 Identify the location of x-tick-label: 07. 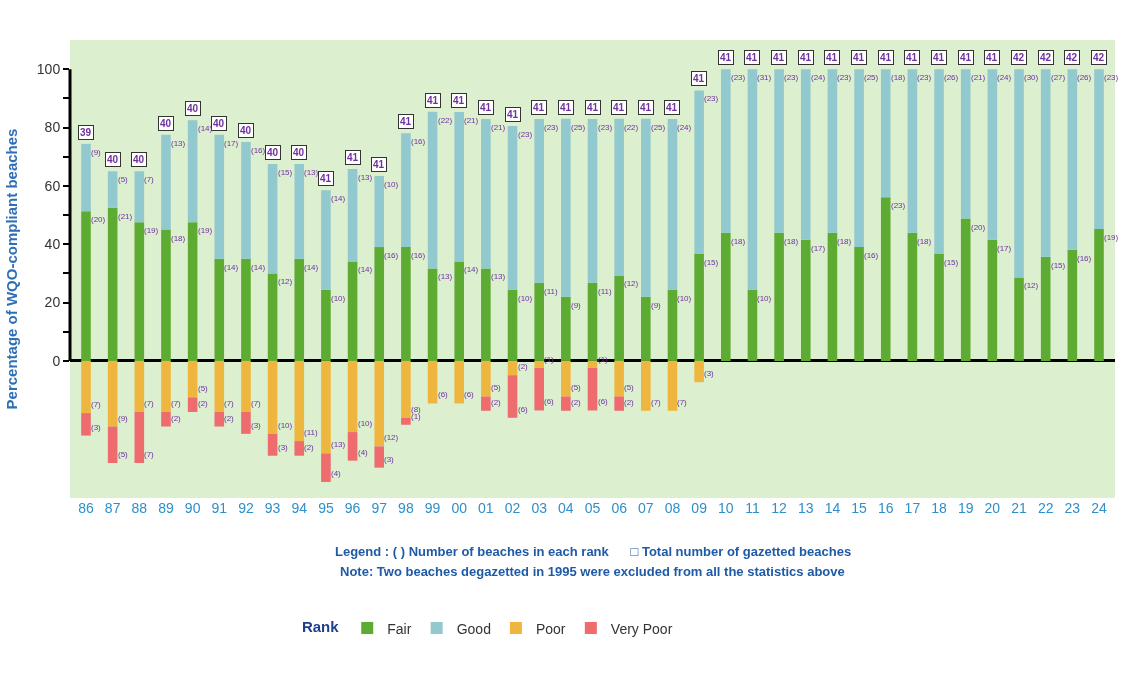
(646, 508).